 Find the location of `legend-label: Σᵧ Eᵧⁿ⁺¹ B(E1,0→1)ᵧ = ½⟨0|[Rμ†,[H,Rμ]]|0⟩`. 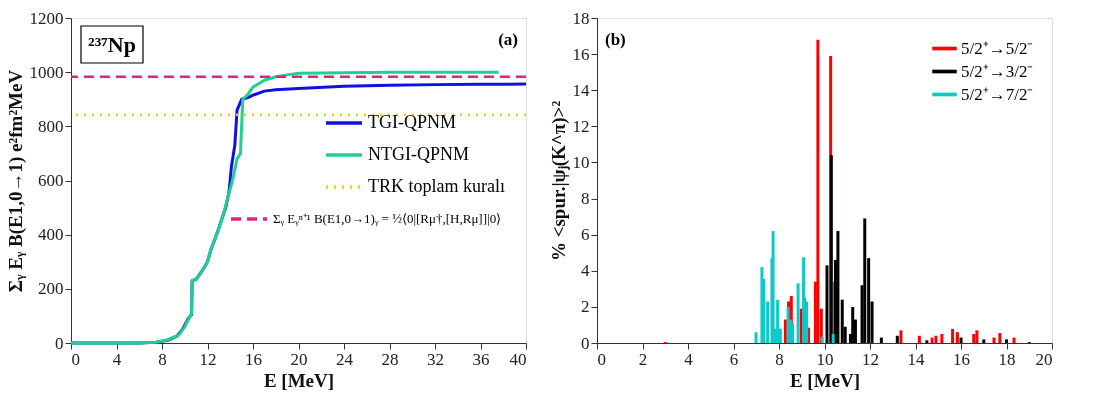

legend-label: Σᵧ Eᵧⁿ⁺¹ B(E1,0→1)ᵧ = ½⟨0|[Rμ†,[H,Rμ]]|0⟩ is located at coordinates (387, 219).